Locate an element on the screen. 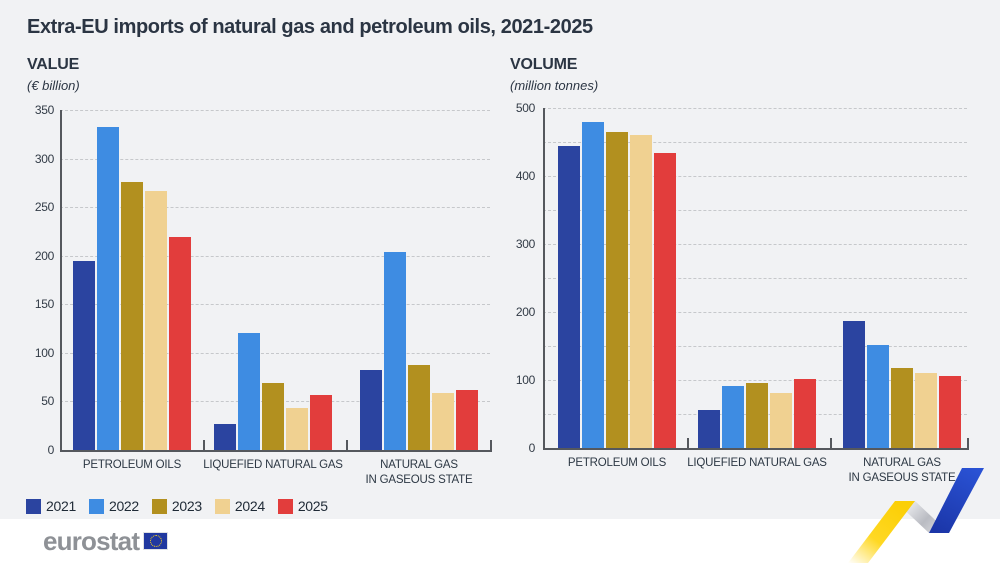 Image resolution: width=1000 pixels, height=563 pixels. legend: 2021 2022 2023 2024 2025 is located at coordinates (177, 506).